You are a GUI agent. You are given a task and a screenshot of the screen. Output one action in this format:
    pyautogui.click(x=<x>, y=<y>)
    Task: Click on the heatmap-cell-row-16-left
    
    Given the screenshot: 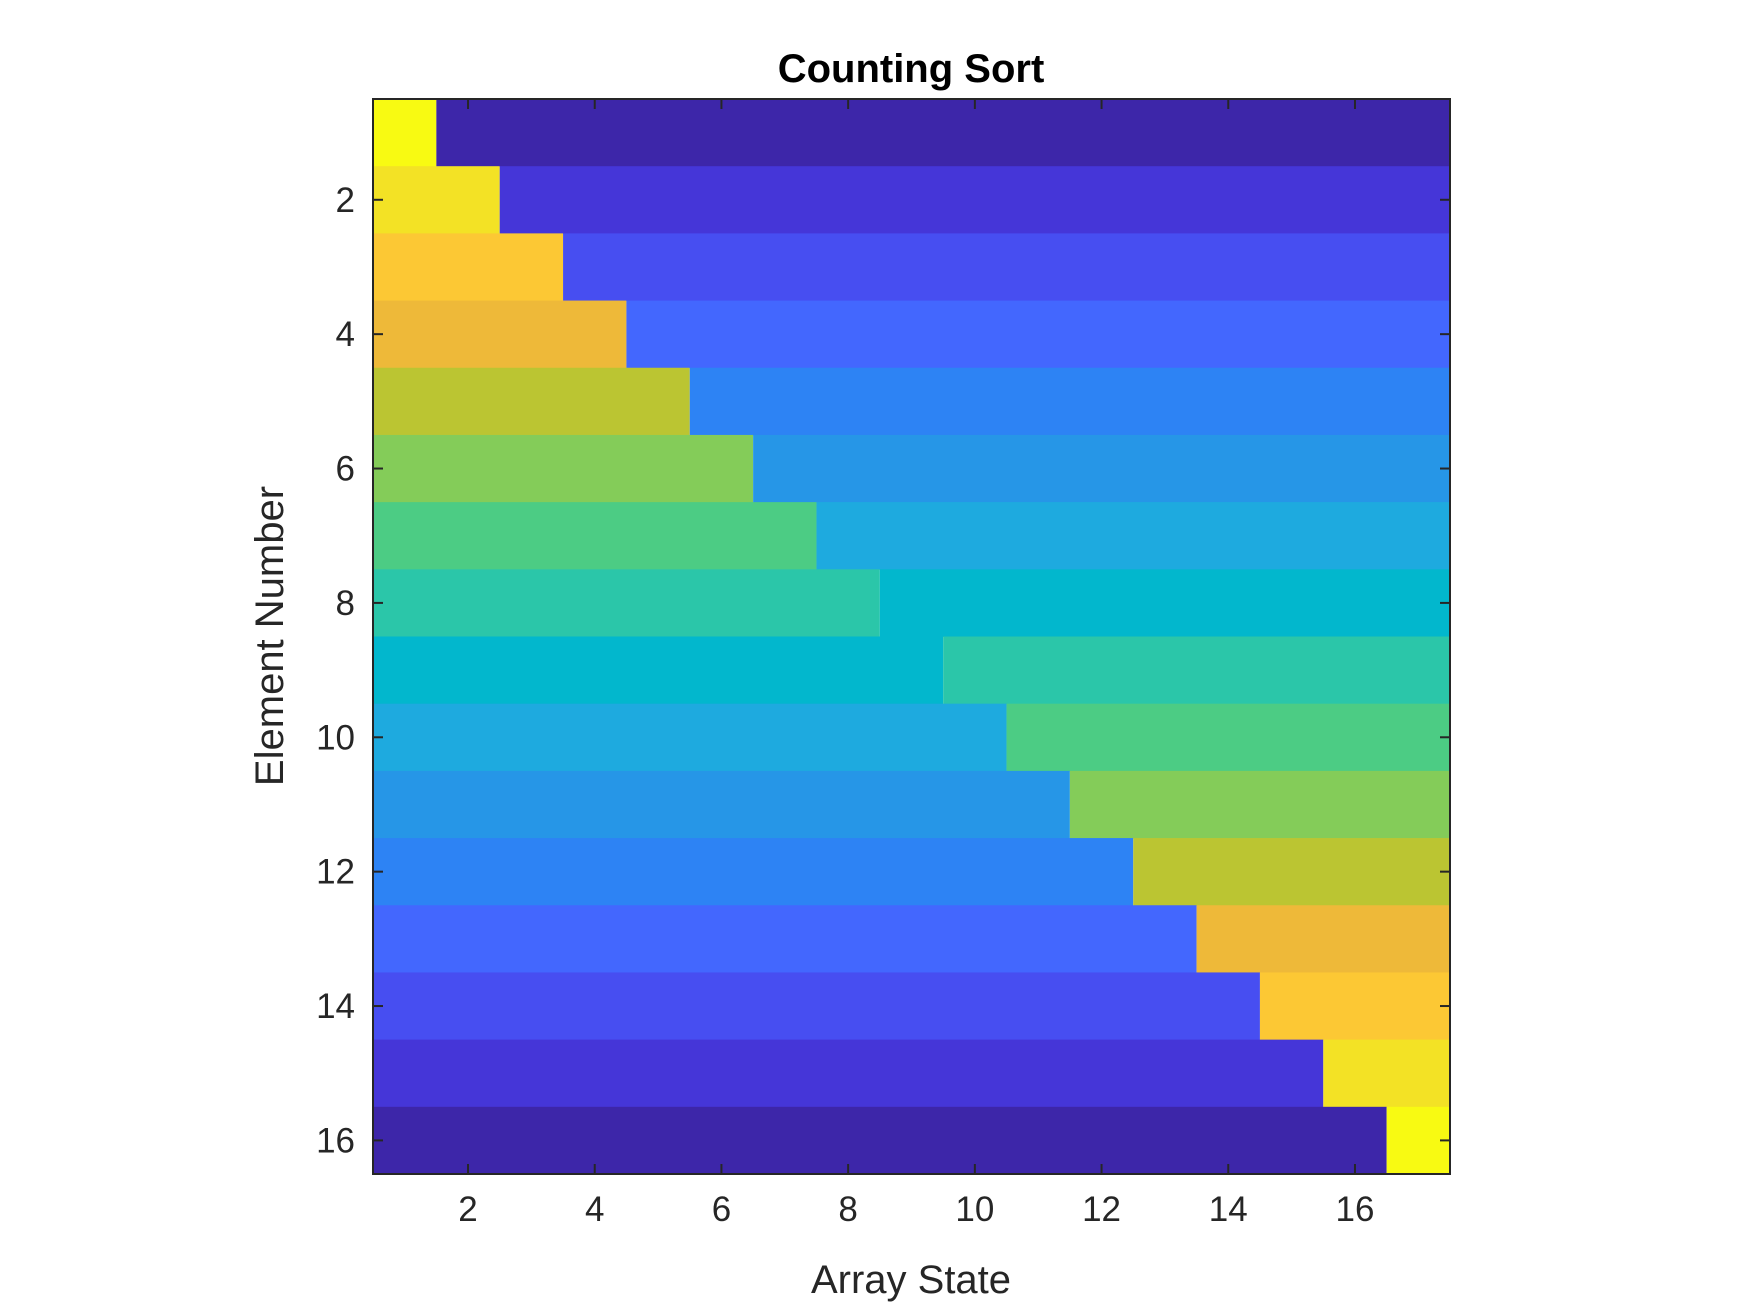 What is the action you would take?
    pyautogui.click(x=880, y=1140)
    